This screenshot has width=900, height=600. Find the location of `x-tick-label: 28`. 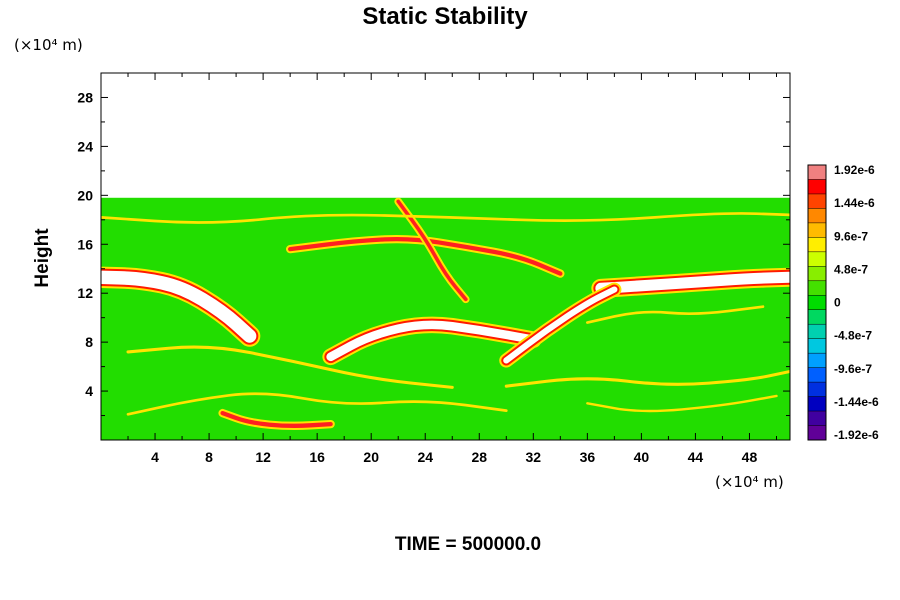

x-tick-label: 28 is located at coordinates (479, 457).